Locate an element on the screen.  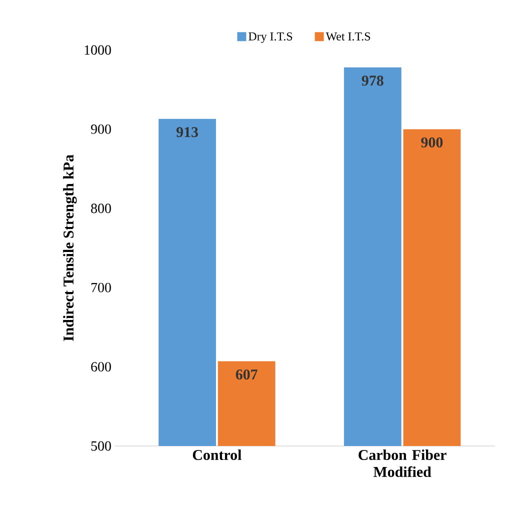
x-tick-label: Control is located at coordinates (217, 455).